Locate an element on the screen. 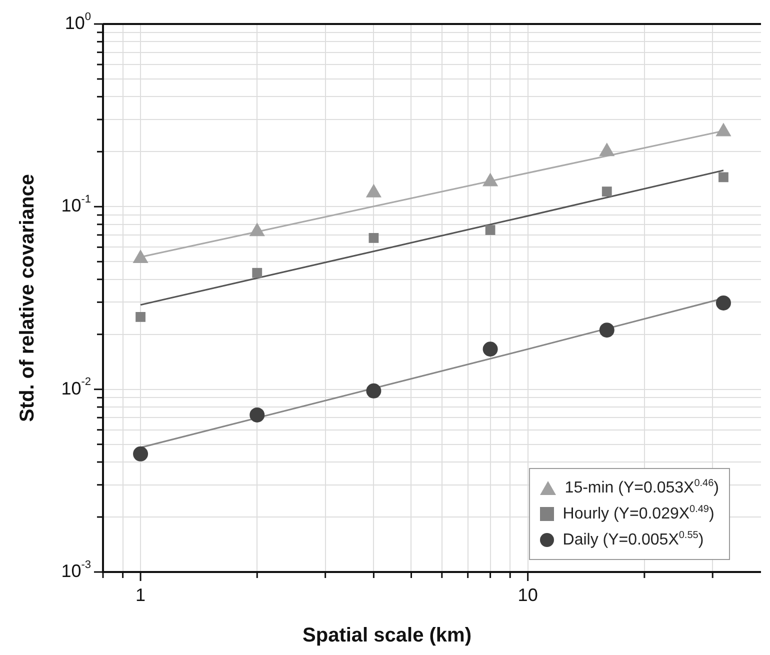 The height and width of the screenshot is (655, 770). x-axis-title: Spatial scale (km) is located at coordinates (387, 635).